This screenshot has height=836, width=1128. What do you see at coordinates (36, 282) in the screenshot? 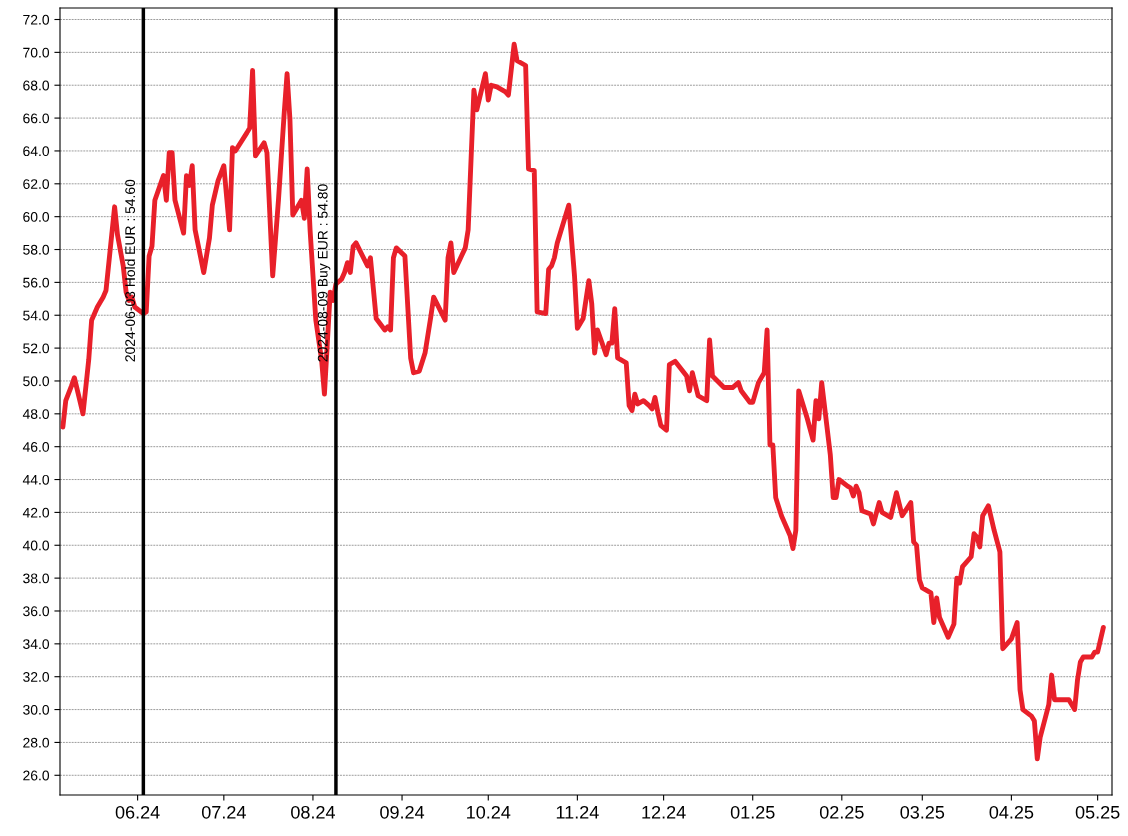
I see `y-tick-label: 56.0` at bounding box center [36, 282].